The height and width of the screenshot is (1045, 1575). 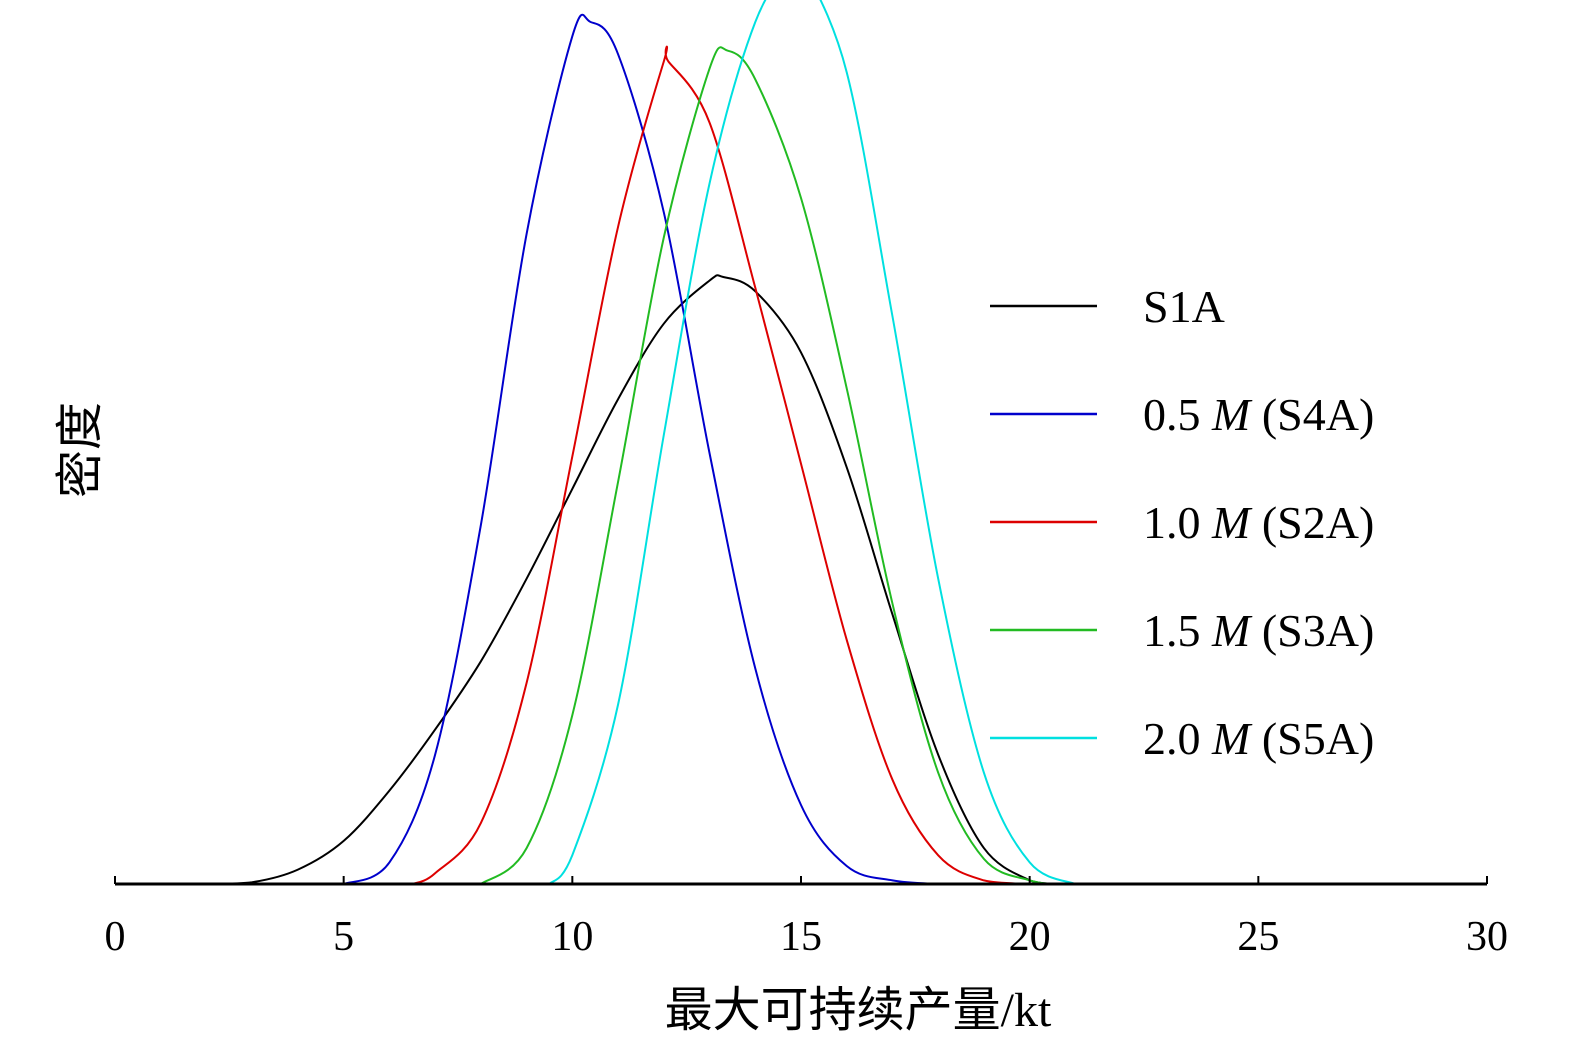 I want to click on legend-label-pre: 0.5, so click(x=1177, y=414).